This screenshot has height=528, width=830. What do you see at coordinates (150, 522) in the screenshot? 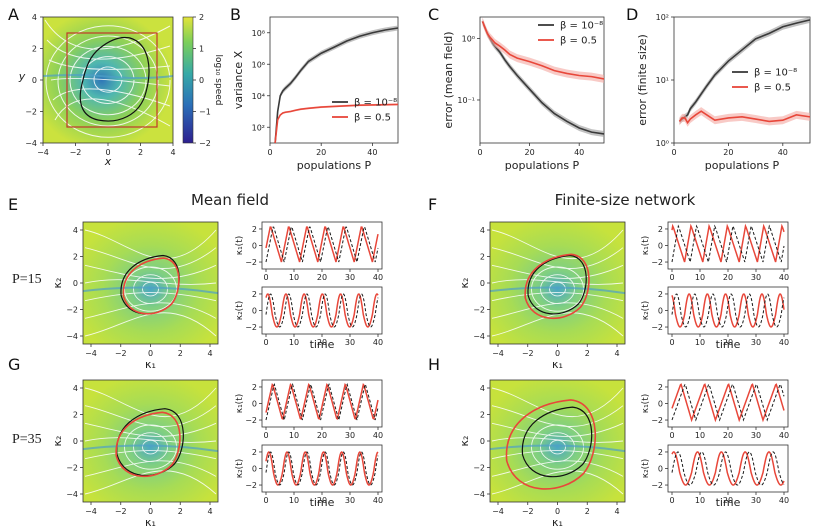
I see `x-axis-label: κ₁` at bounding box center [150, 522].